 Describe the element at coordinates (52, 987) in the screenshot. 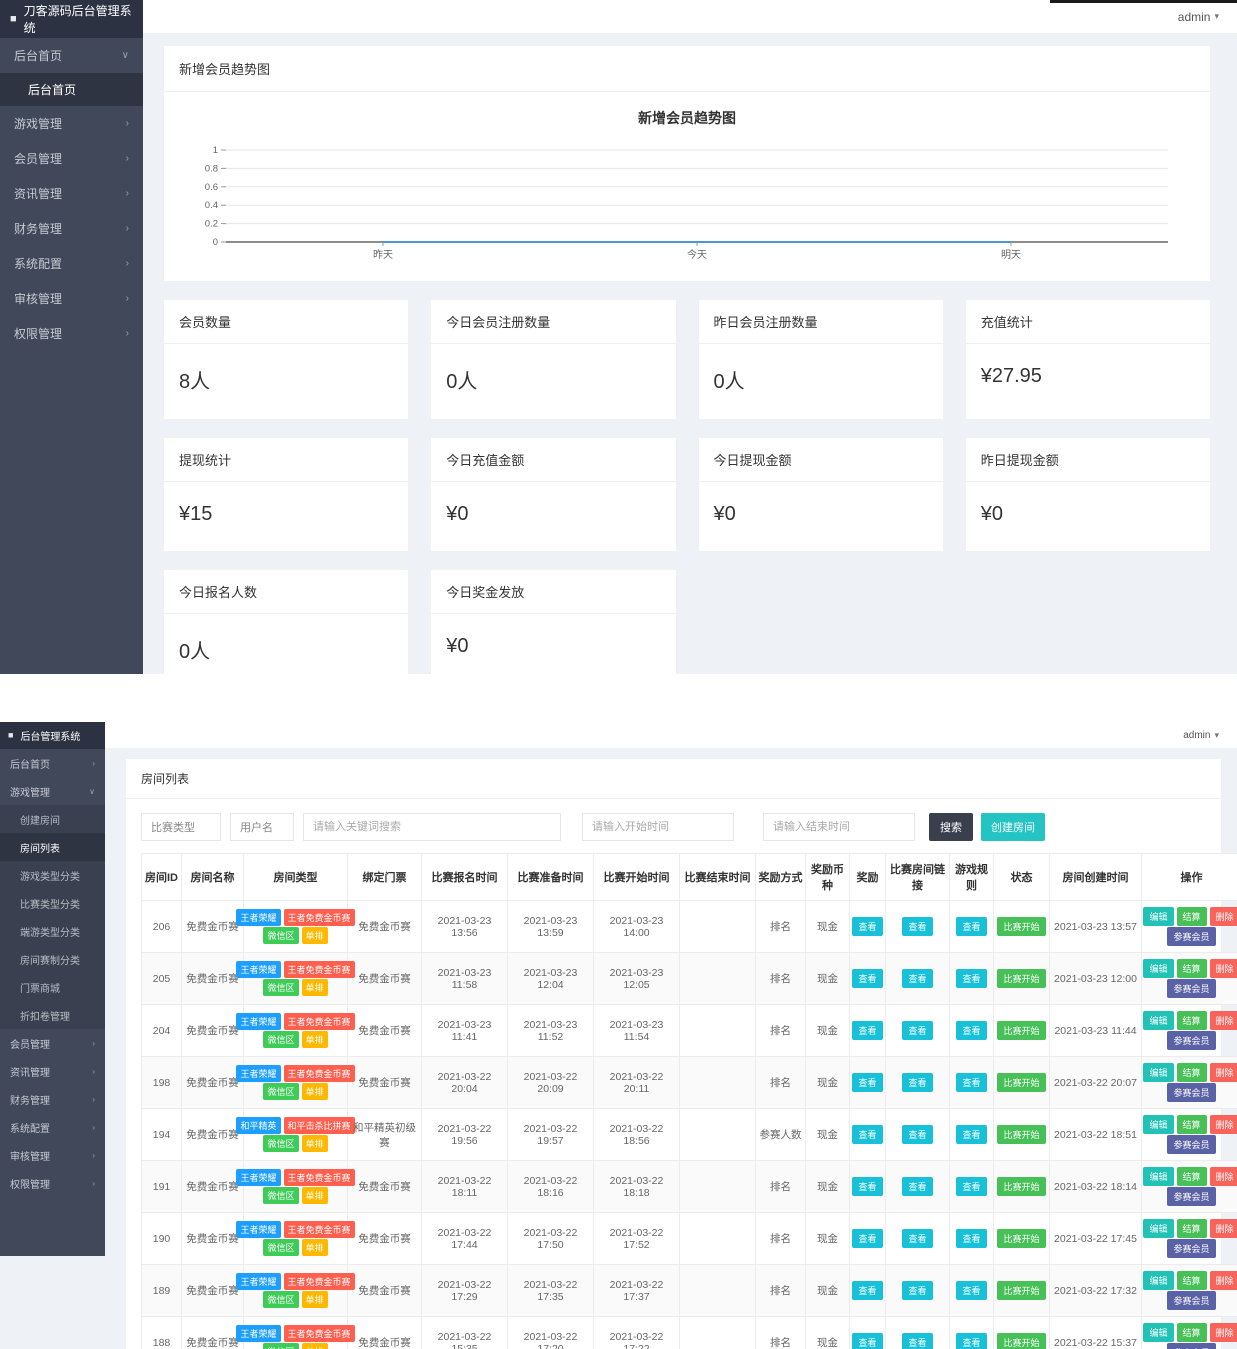

I see `sidebar-subitem: 门票商城` at that location.